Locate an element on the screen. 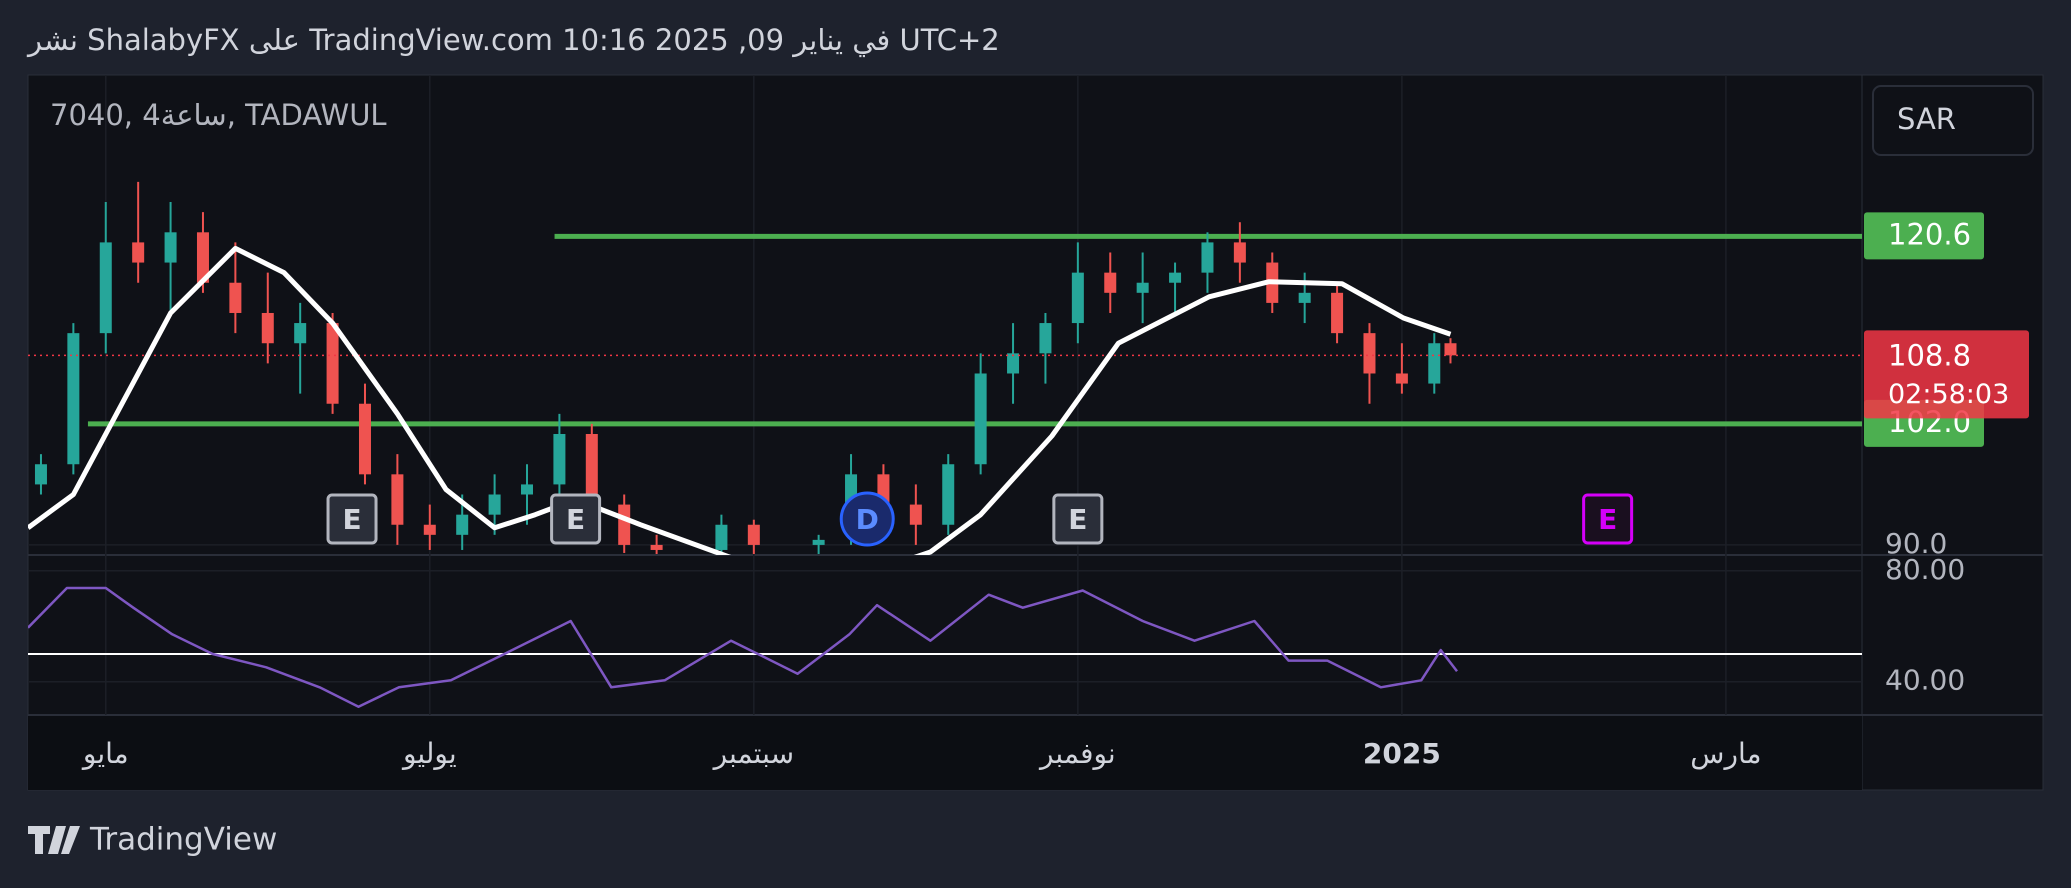 Image resolution: width=2071 pixels, height=888 pixels. countdown-label: 02:58:03 is located at coordinates (1948, 394).